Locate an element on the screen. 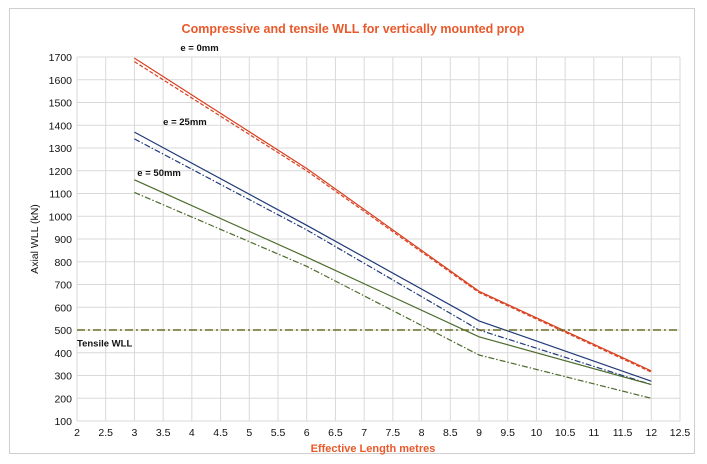  x-tick-label: 8 is located at coordinates (422, 433).